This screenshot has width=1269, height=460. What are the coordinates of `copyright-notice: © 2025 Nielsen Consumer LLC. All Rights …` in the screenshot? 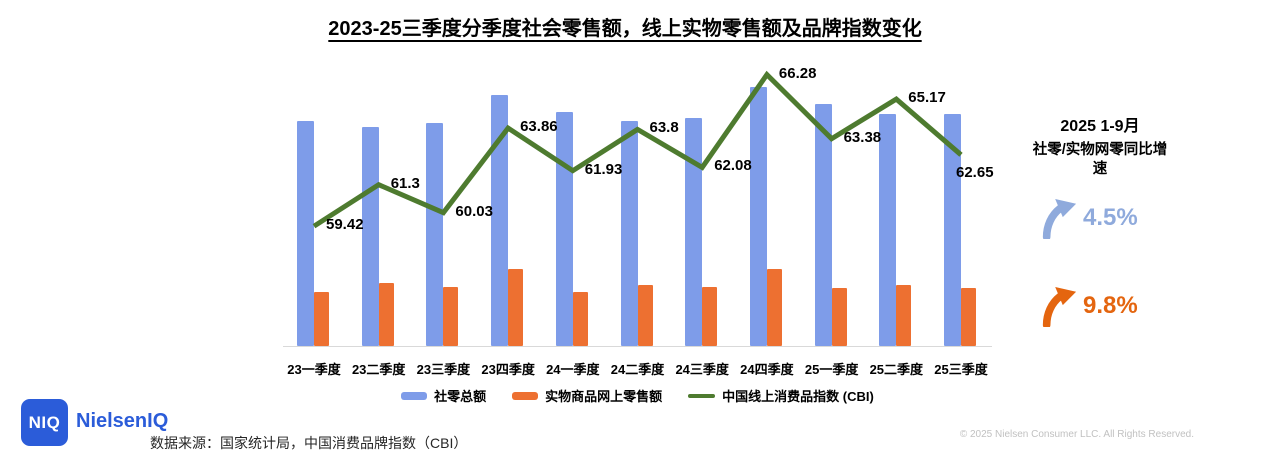 It's located at (1076, 434).